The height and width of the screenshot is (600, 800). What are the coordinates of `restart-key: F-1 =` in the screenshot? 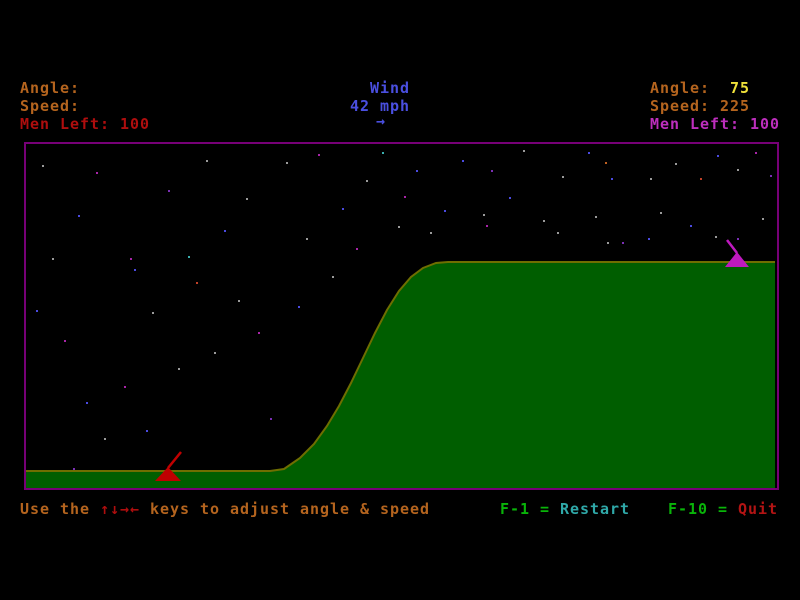 It's located at (530, 509).